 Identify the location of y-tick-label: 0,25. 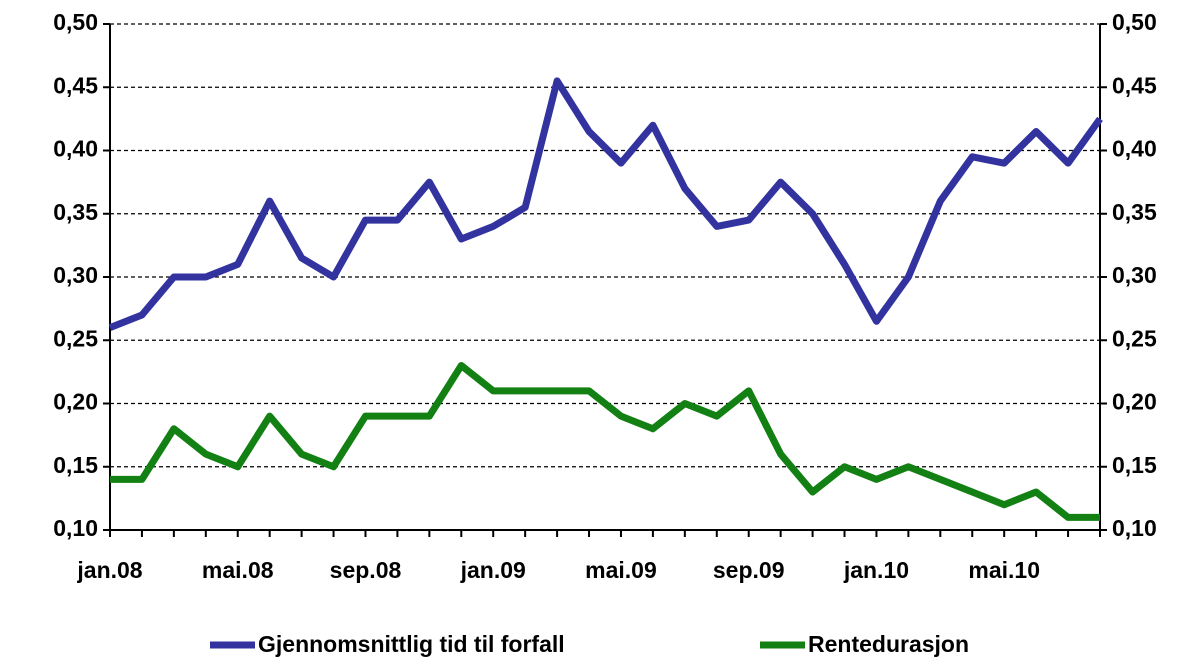
(75, 338).